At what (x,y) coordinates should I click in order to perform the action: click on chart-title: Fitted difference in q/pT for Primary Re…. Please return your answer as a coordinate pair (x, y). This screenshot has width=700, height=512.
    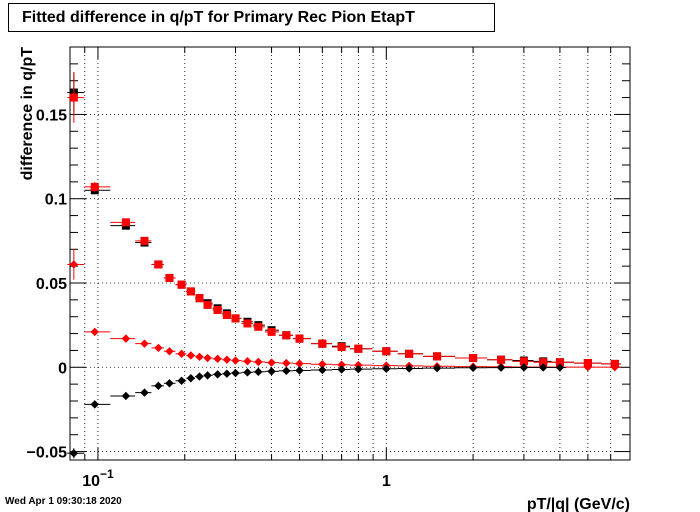
    Looking at the image, I should click on (218, 17).